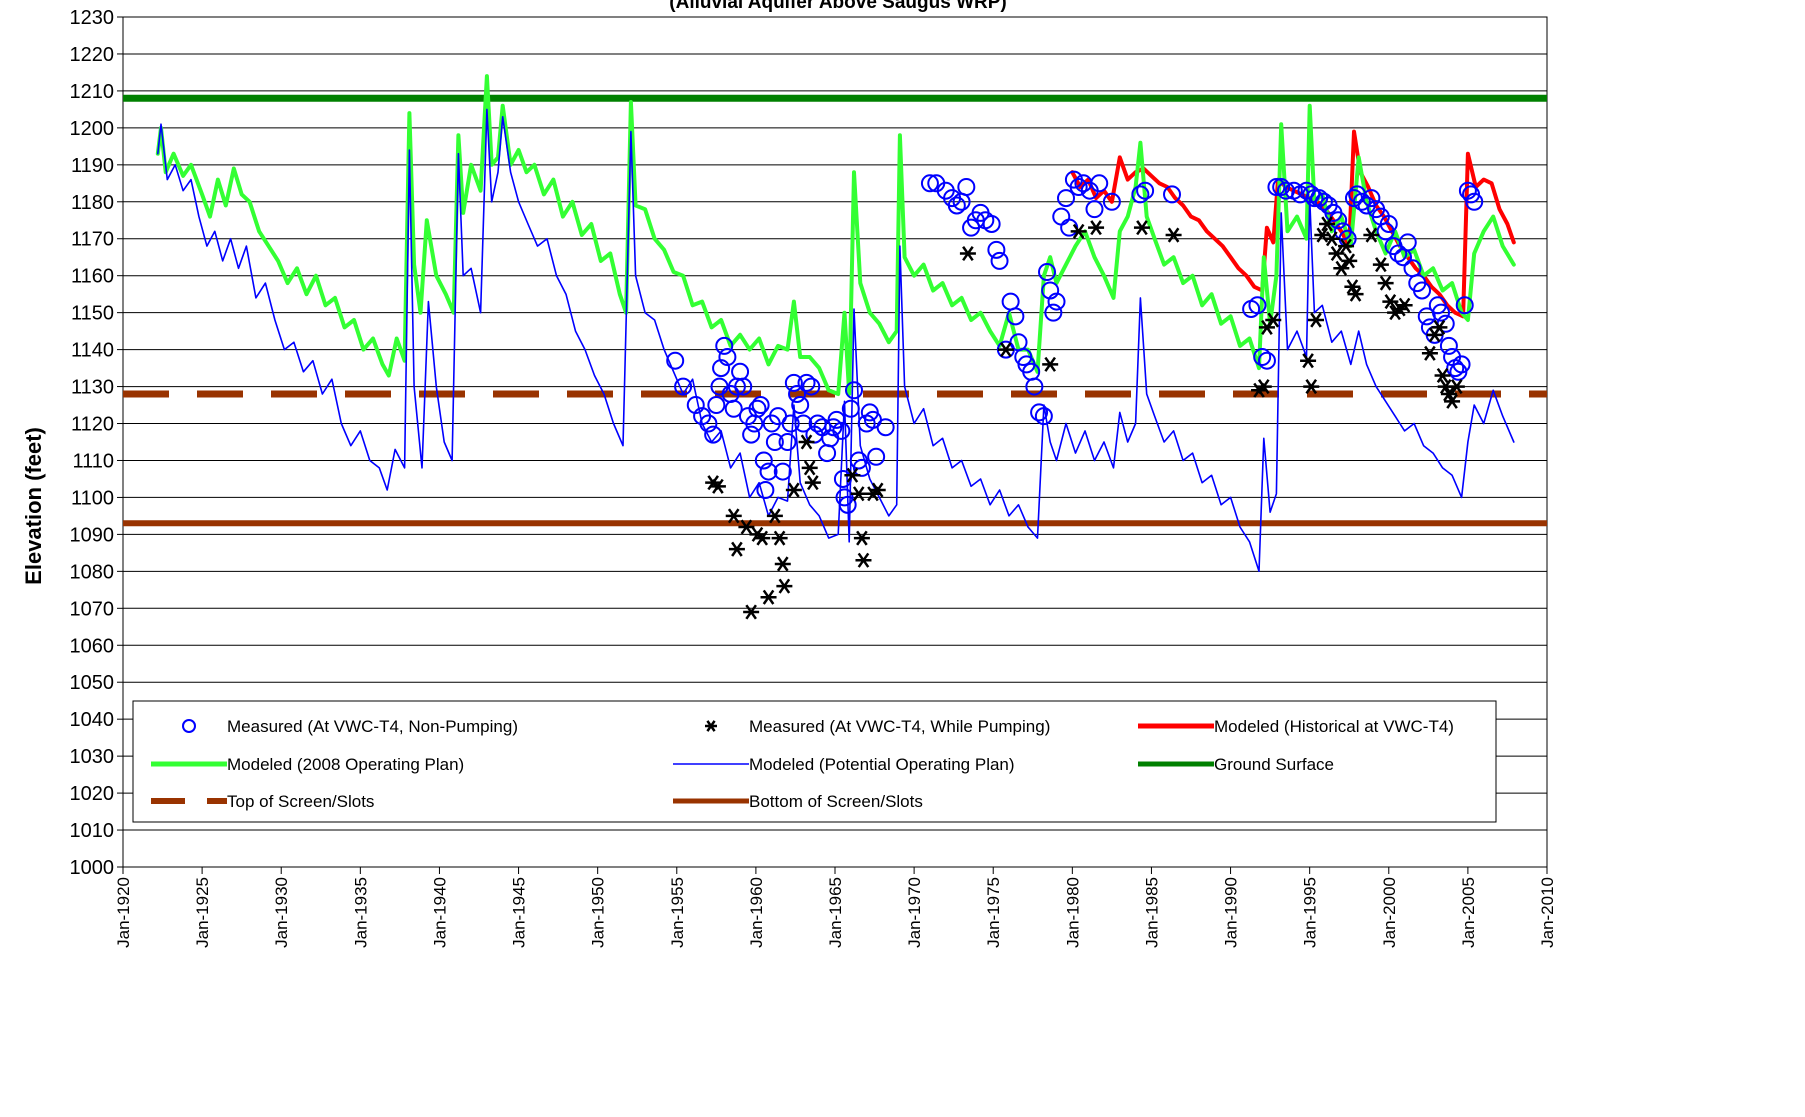  I want to click on y-tick-label: 1130, so click(92, 388).